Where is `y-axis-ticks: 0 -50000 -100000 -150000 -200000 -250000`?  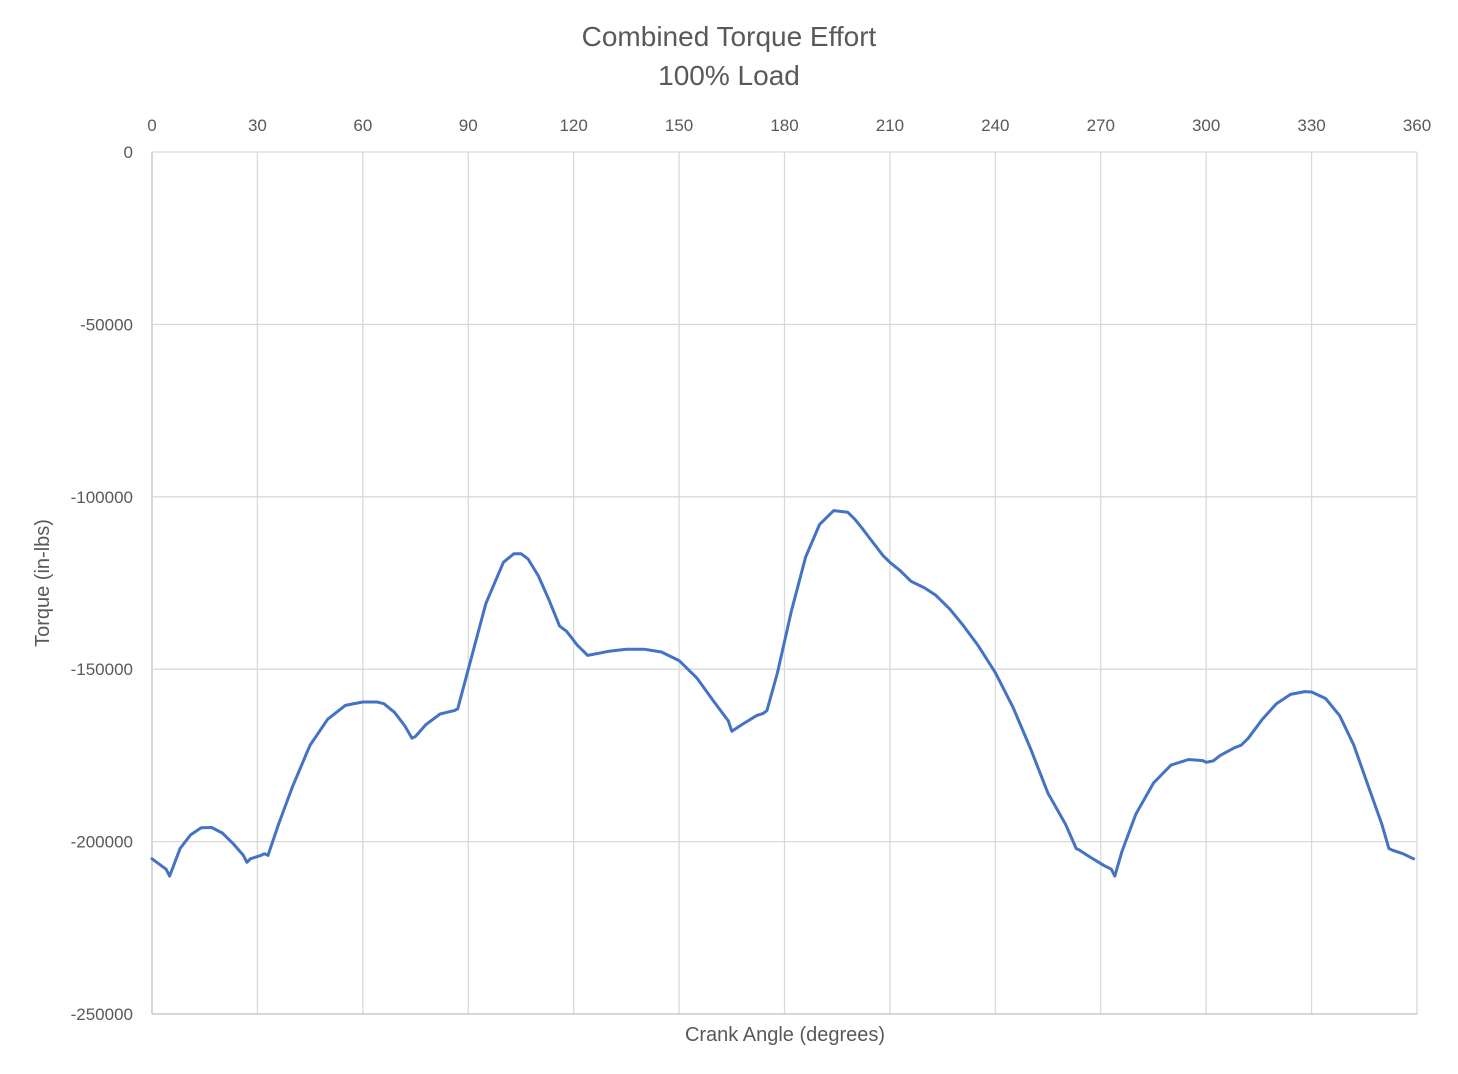 y-axis-ticks: 0 -50000 -100000 -150000 -200000 -250000 is located at coordinates (102, 583).